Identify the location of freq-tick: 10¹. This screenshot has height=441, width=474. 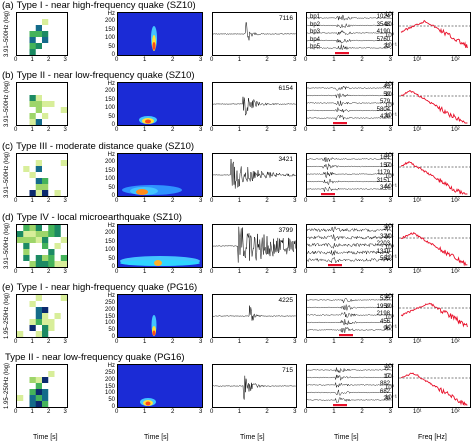
(417, 412).